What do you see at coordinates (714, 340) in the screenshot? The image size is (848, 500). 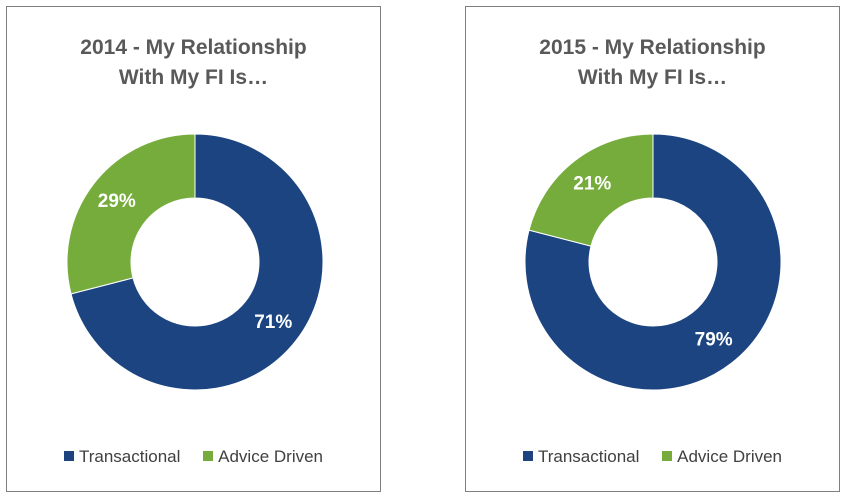 I see `data-label-transactional: 79%` at bounding box center [714, 340].